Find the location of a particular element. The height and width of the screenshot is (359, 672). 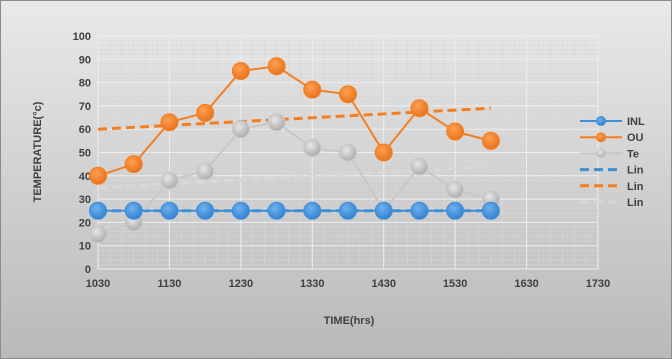

x-axis-title: TIME(hrs) is located at coordinates (349, 321).